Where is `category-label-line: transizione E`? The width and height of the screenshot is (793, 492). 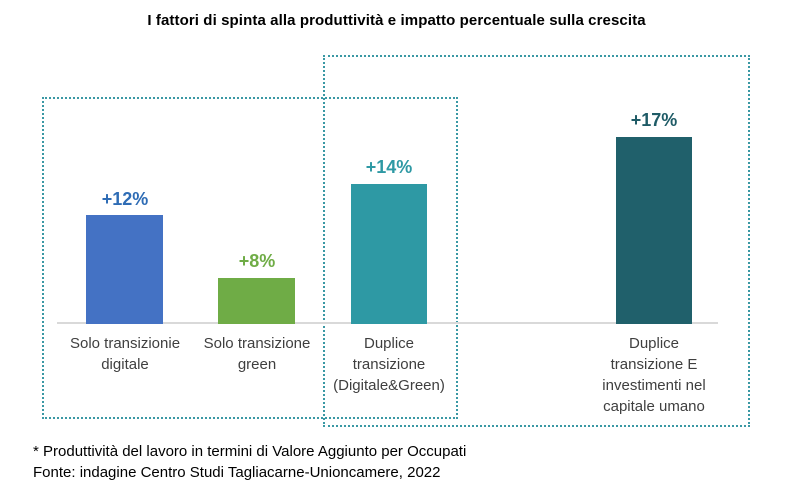 category-label-line: transizione E is located at coordinates (654, 364).